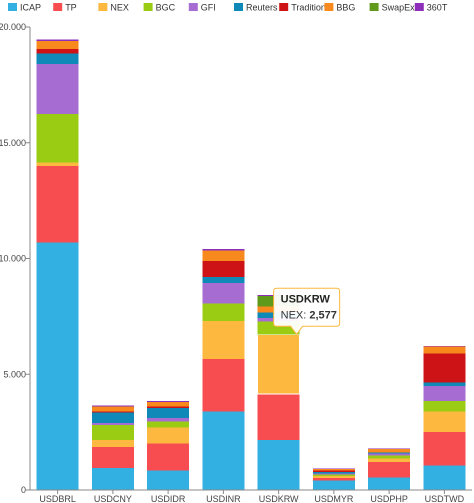 The width and height of the screenshot is (474, 503). Describe the element at coordinates (389, 460) in the screenshot. I see `bar-segment-usdphp-nex` at that location.